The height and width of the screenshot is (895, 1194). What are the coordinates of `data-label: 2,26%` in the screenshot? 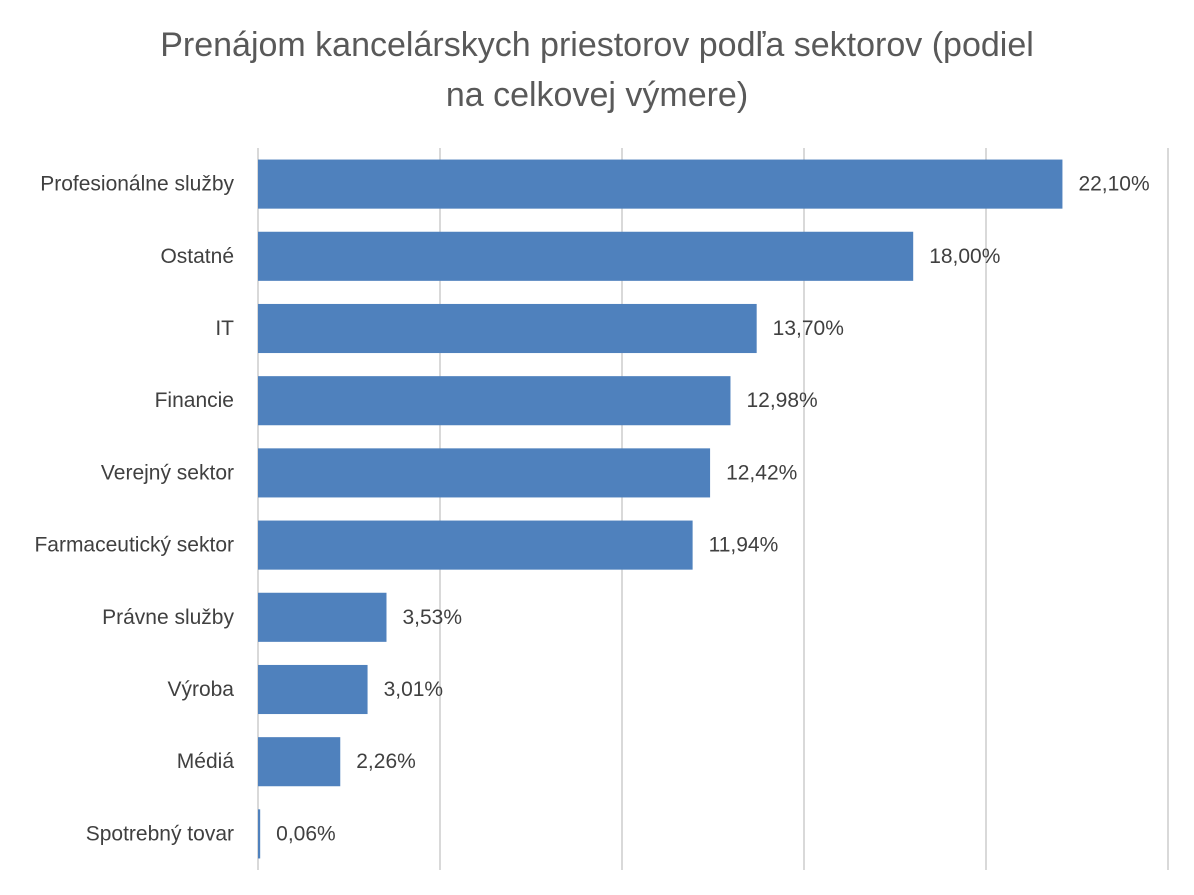 It's located at (386, 761).